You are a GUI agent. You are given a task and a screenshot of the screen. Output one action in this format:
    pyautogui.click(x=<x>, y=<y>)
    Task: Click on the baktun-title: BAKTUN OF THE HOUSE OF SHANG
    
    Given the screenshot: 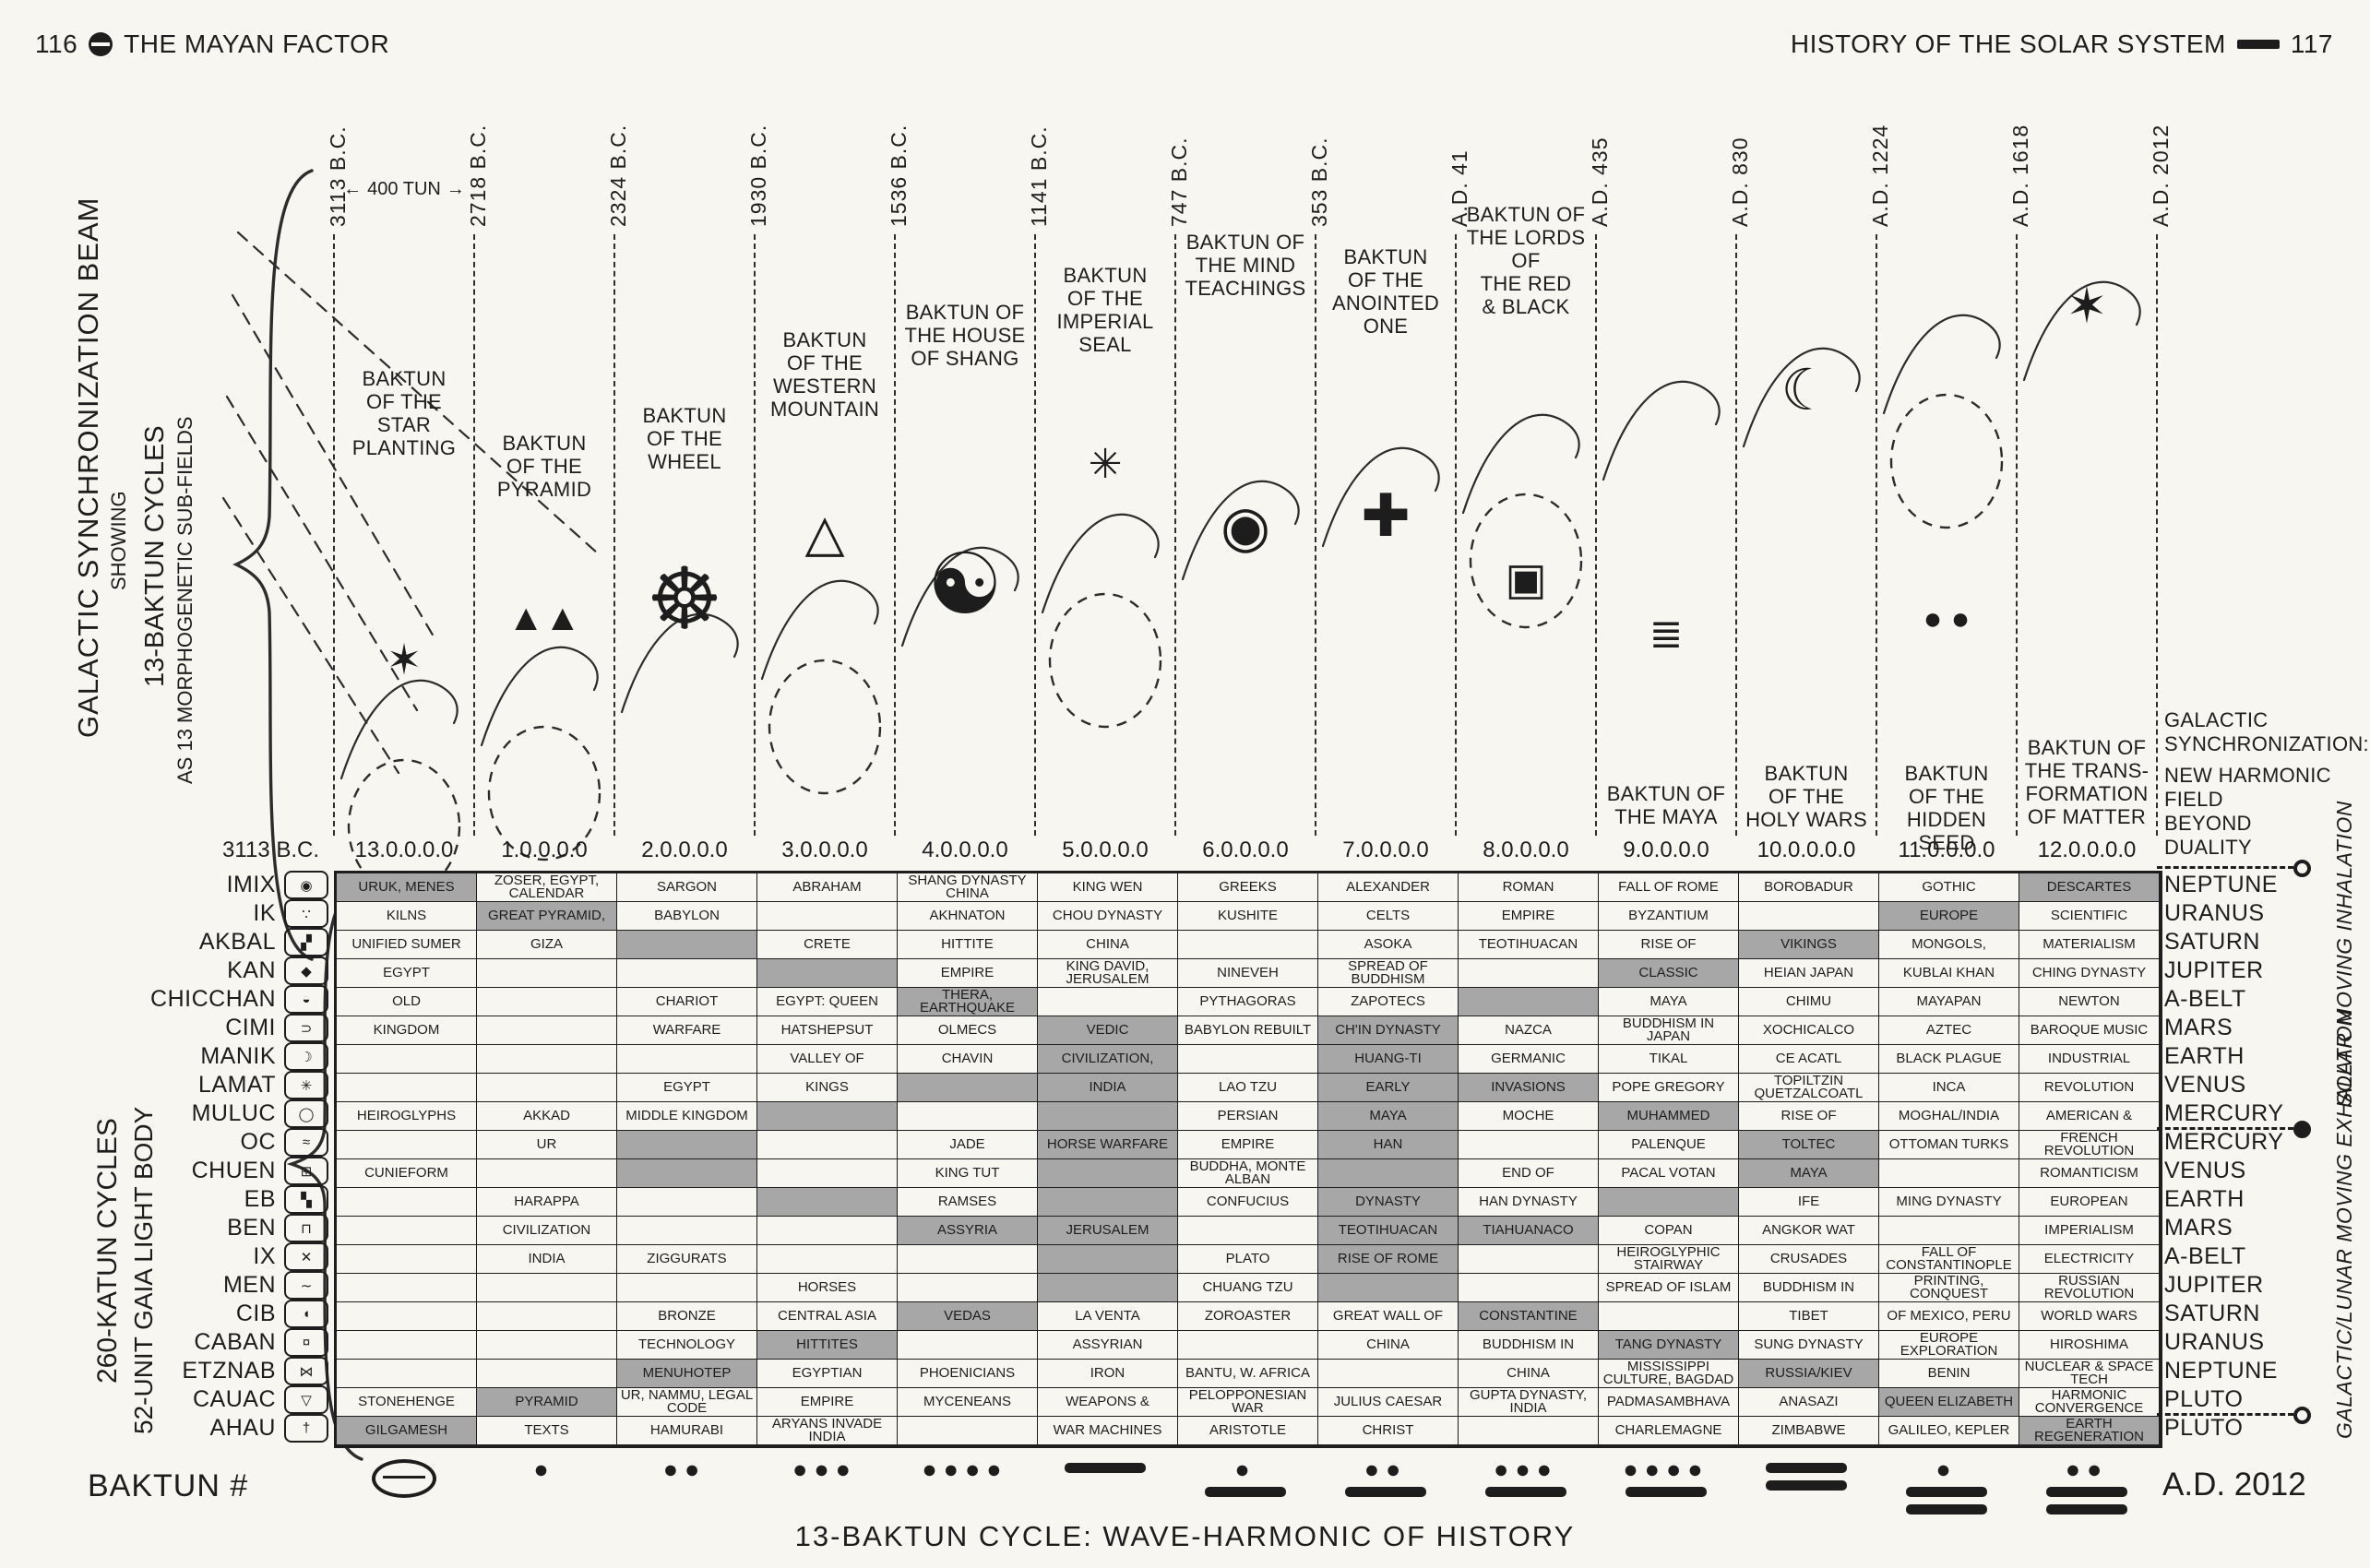 What is the action you would take?
    pyautogui.click(x=965, y=335)
    